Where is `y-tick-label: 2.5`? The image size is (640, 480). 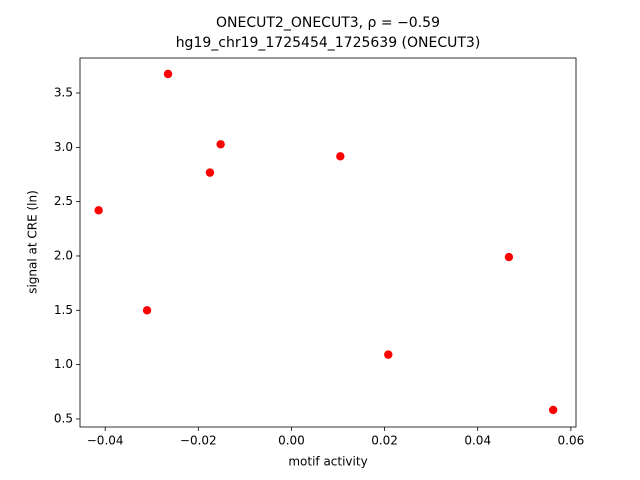 y-tick-label: 2.5 is located at coordinates (63, 201).